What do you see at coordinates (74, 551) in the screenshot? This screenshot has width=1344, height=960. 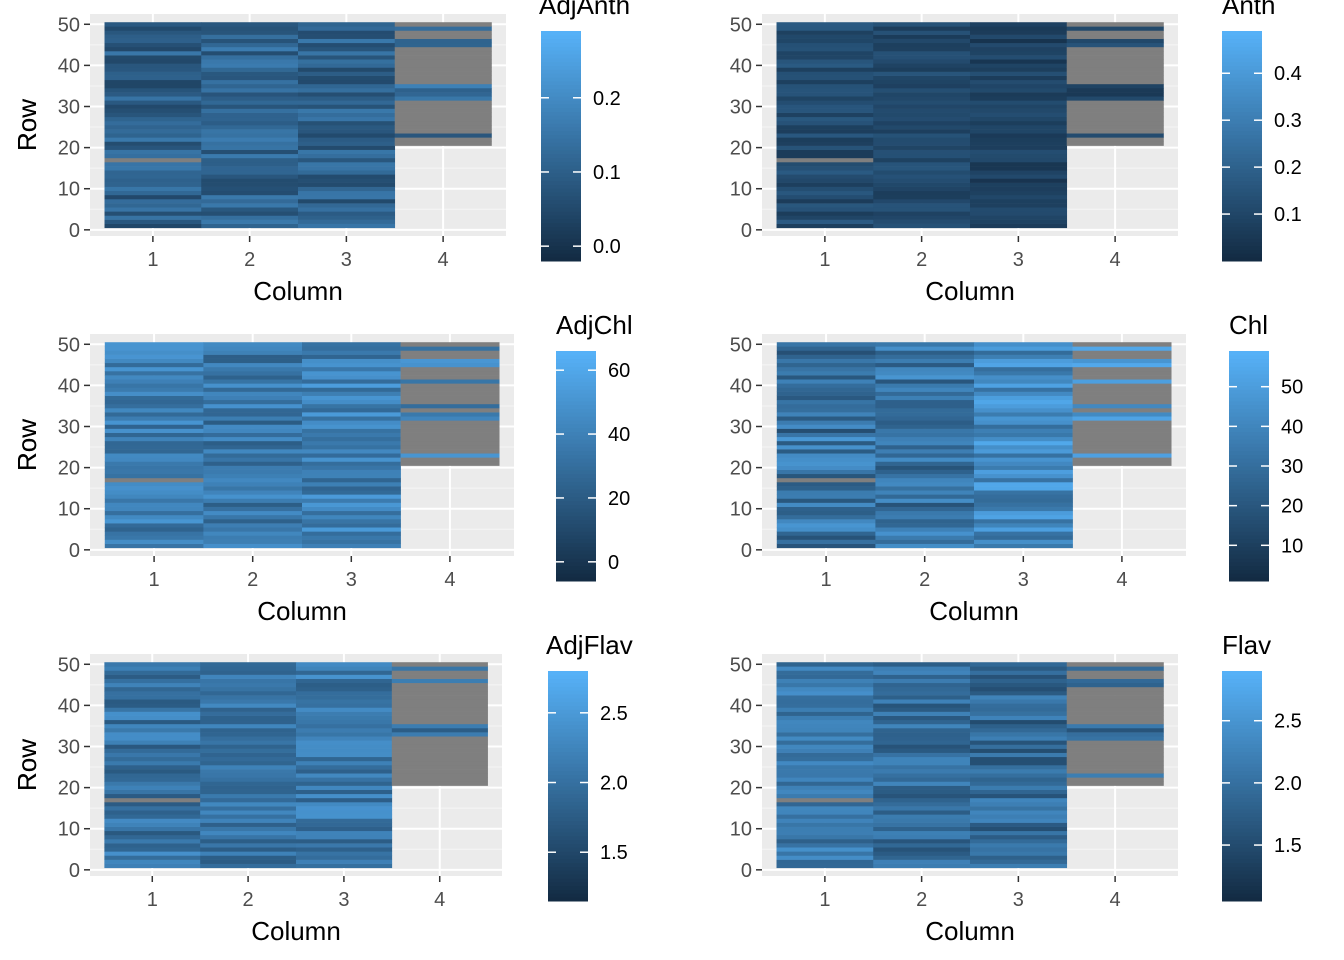 I see `y-tick-label: 0` at bounding box center [74, 551].